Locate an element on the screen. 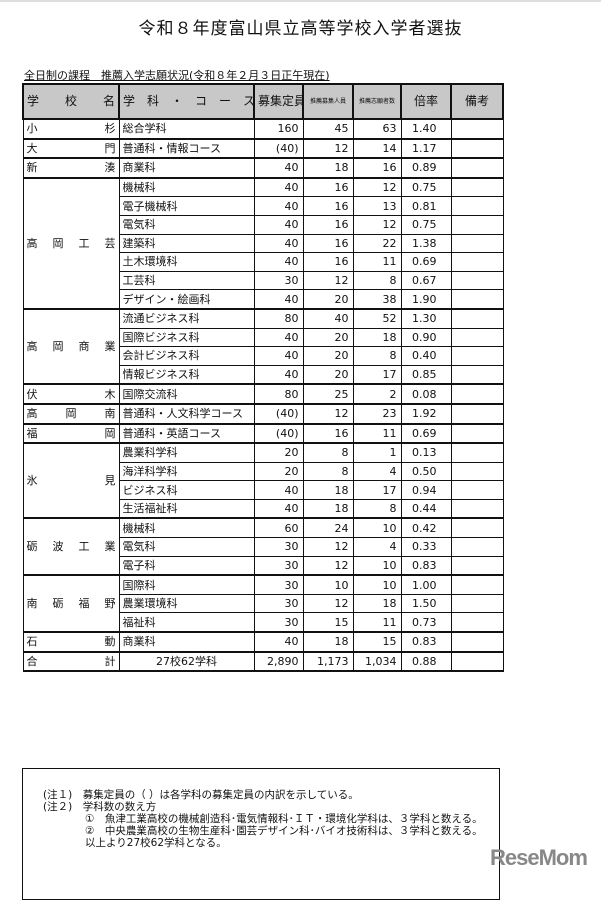 The image size is (601, 900). course-name: 農業科学科 is located at coordinates (186, 452).